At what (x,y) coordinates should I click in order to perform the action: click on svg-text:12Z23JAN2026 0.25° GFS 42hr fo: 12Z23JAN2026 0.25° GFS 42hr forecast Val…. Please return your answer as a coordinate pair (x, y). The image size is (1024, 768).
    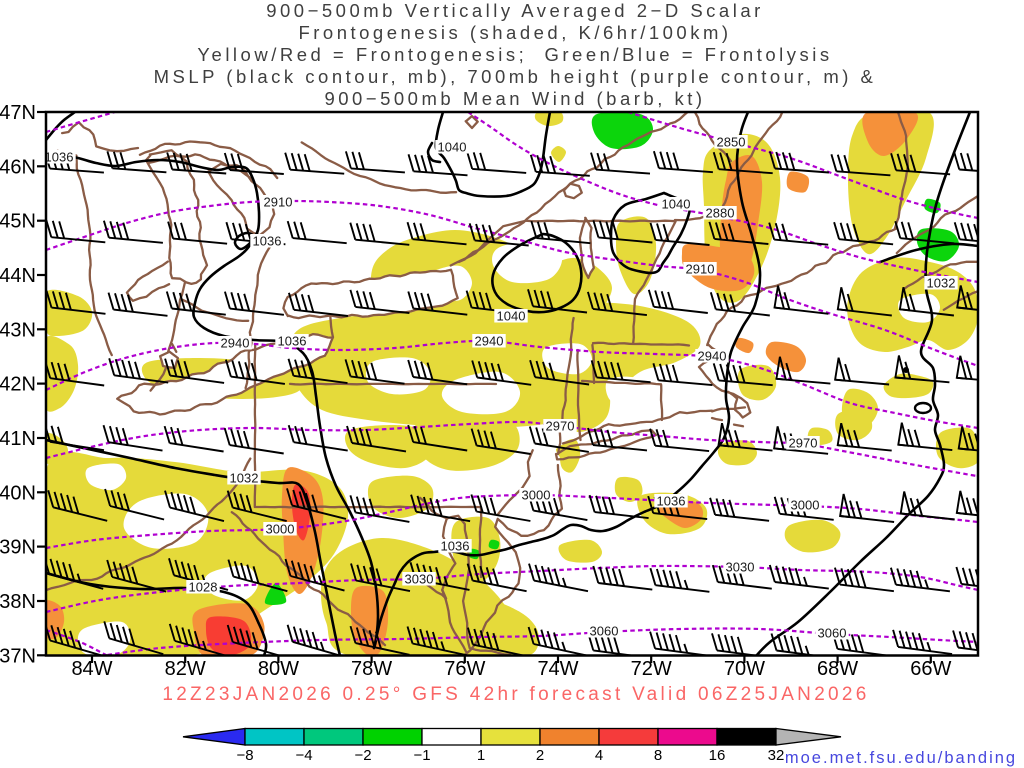
    Looking at the image, I should click on (515, 694).